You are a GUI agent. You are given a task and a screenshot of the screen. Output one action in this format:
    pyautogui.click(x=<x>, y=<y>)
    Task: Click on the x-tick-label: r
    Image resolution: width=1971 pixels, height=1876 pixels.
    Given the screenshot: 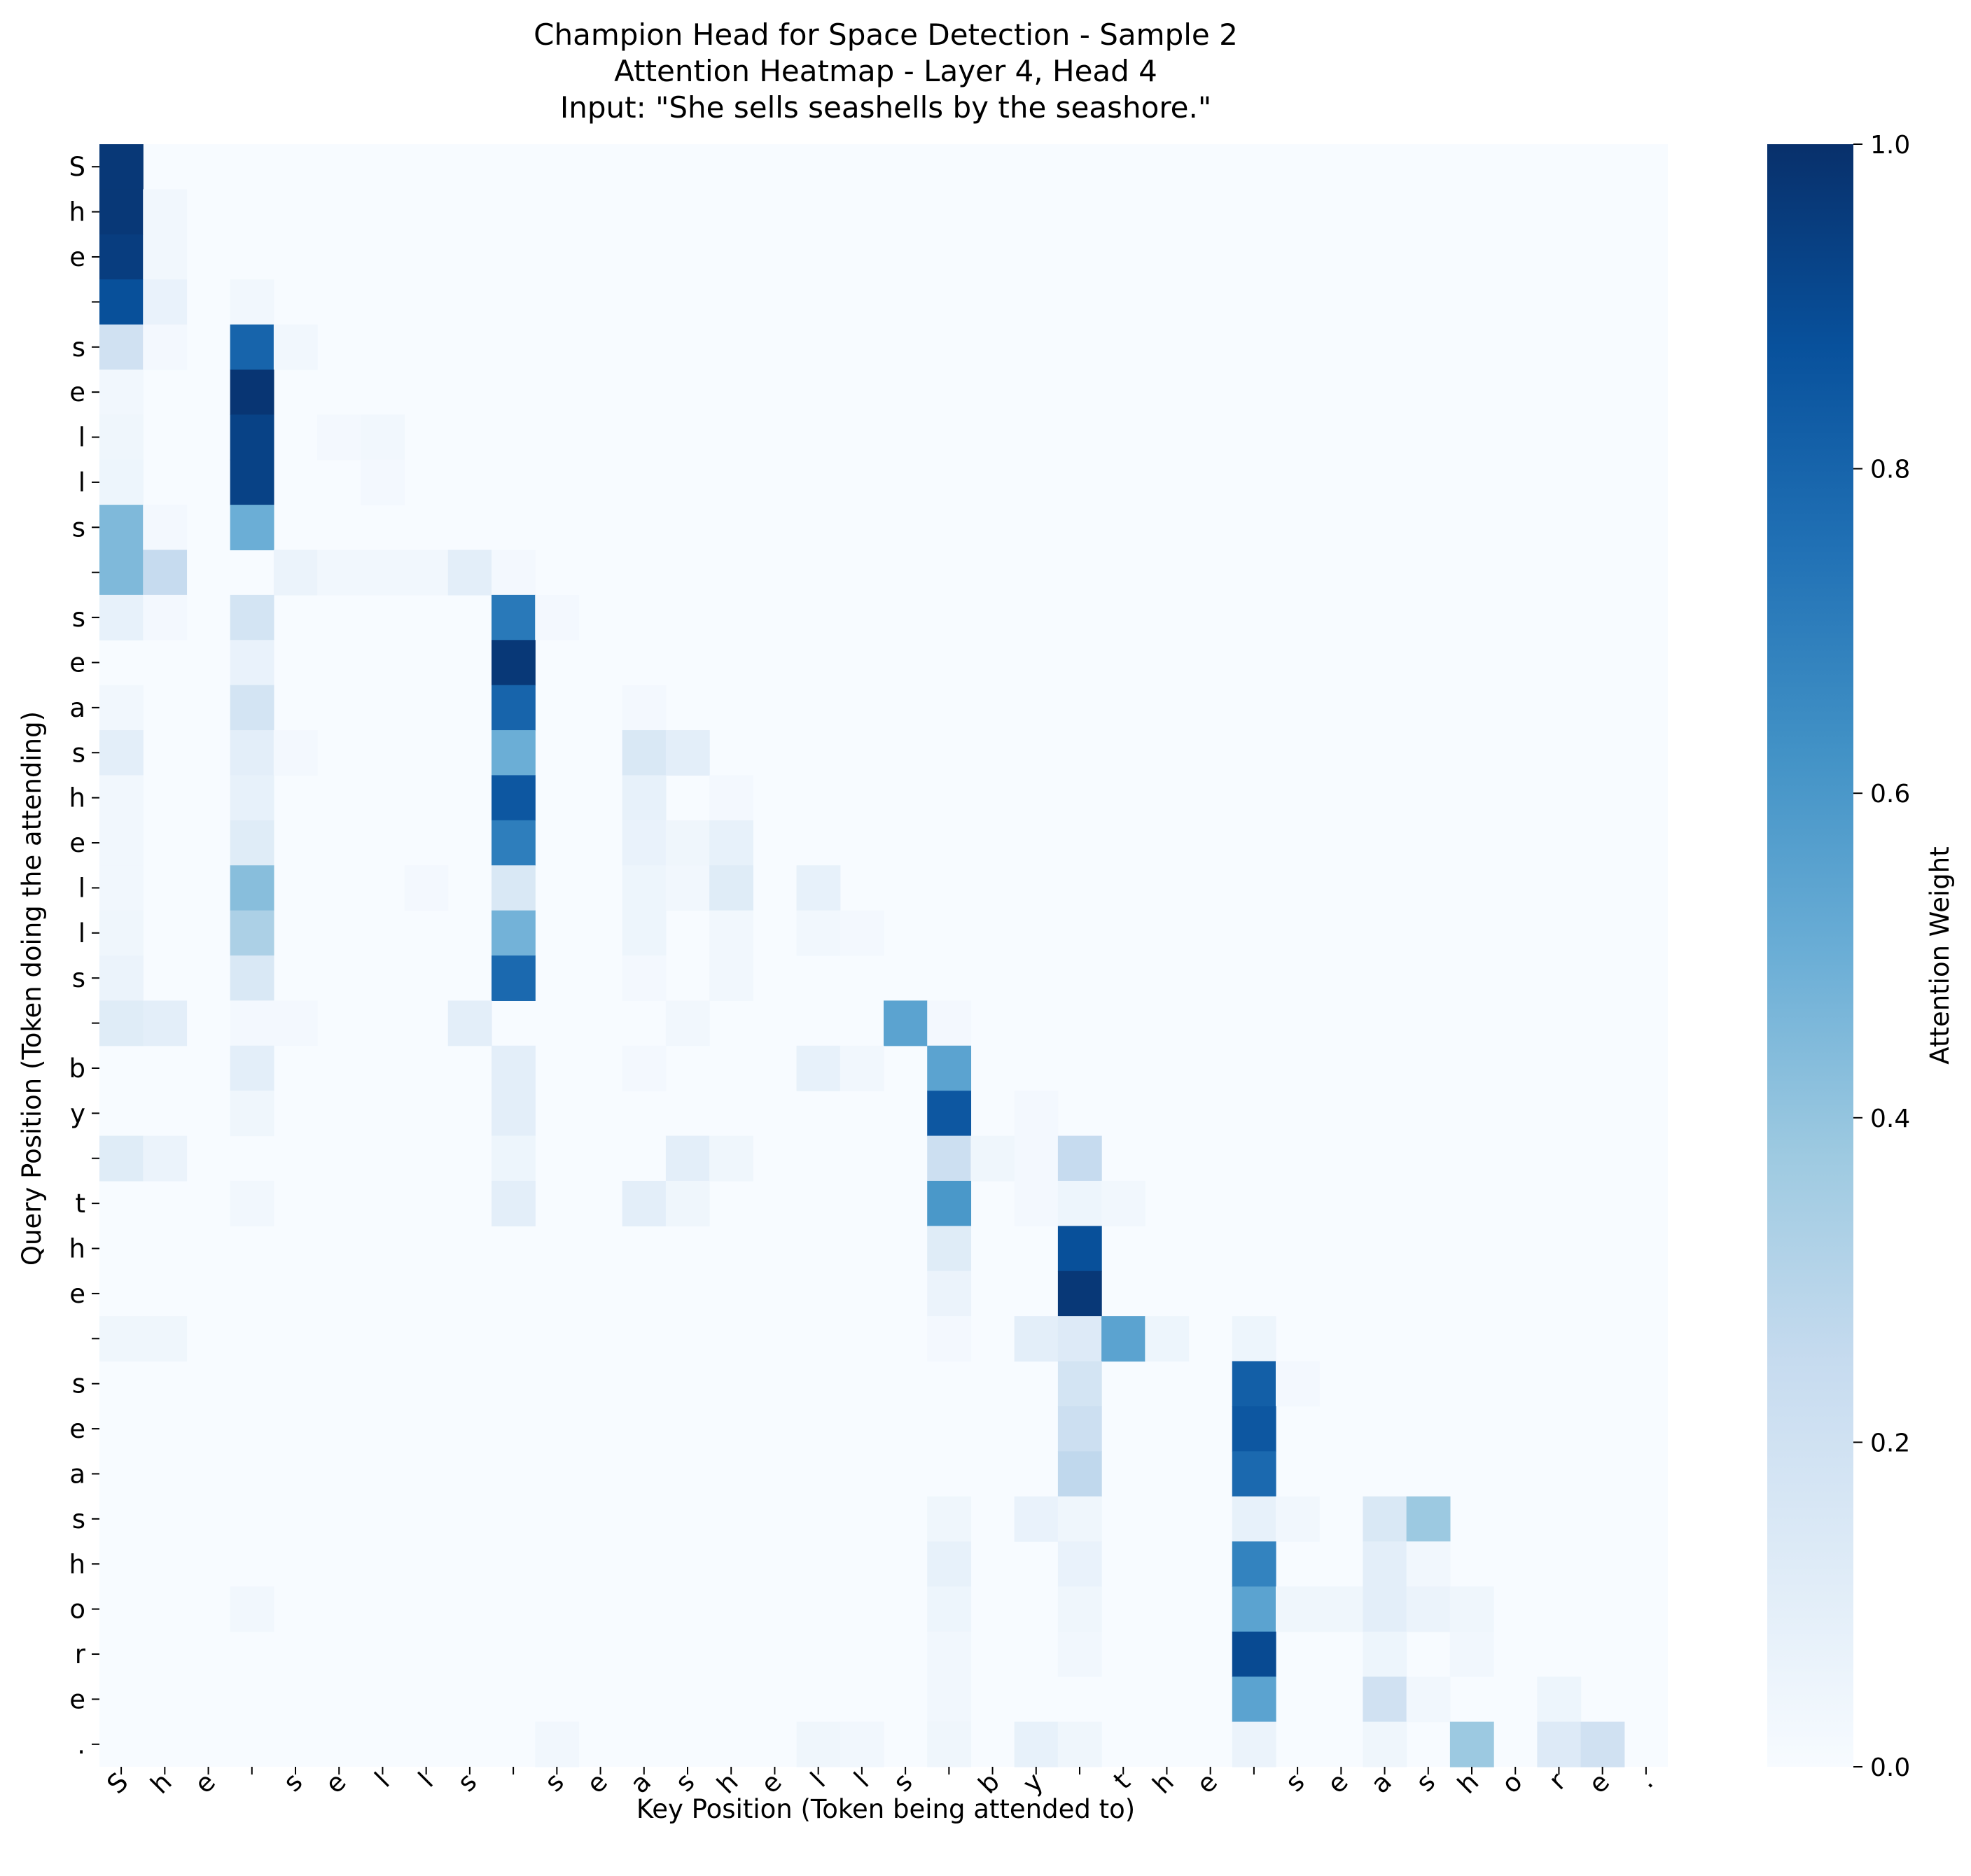 What is the action you would take?
    pyautogui.click(x=1558, y=1780)
    